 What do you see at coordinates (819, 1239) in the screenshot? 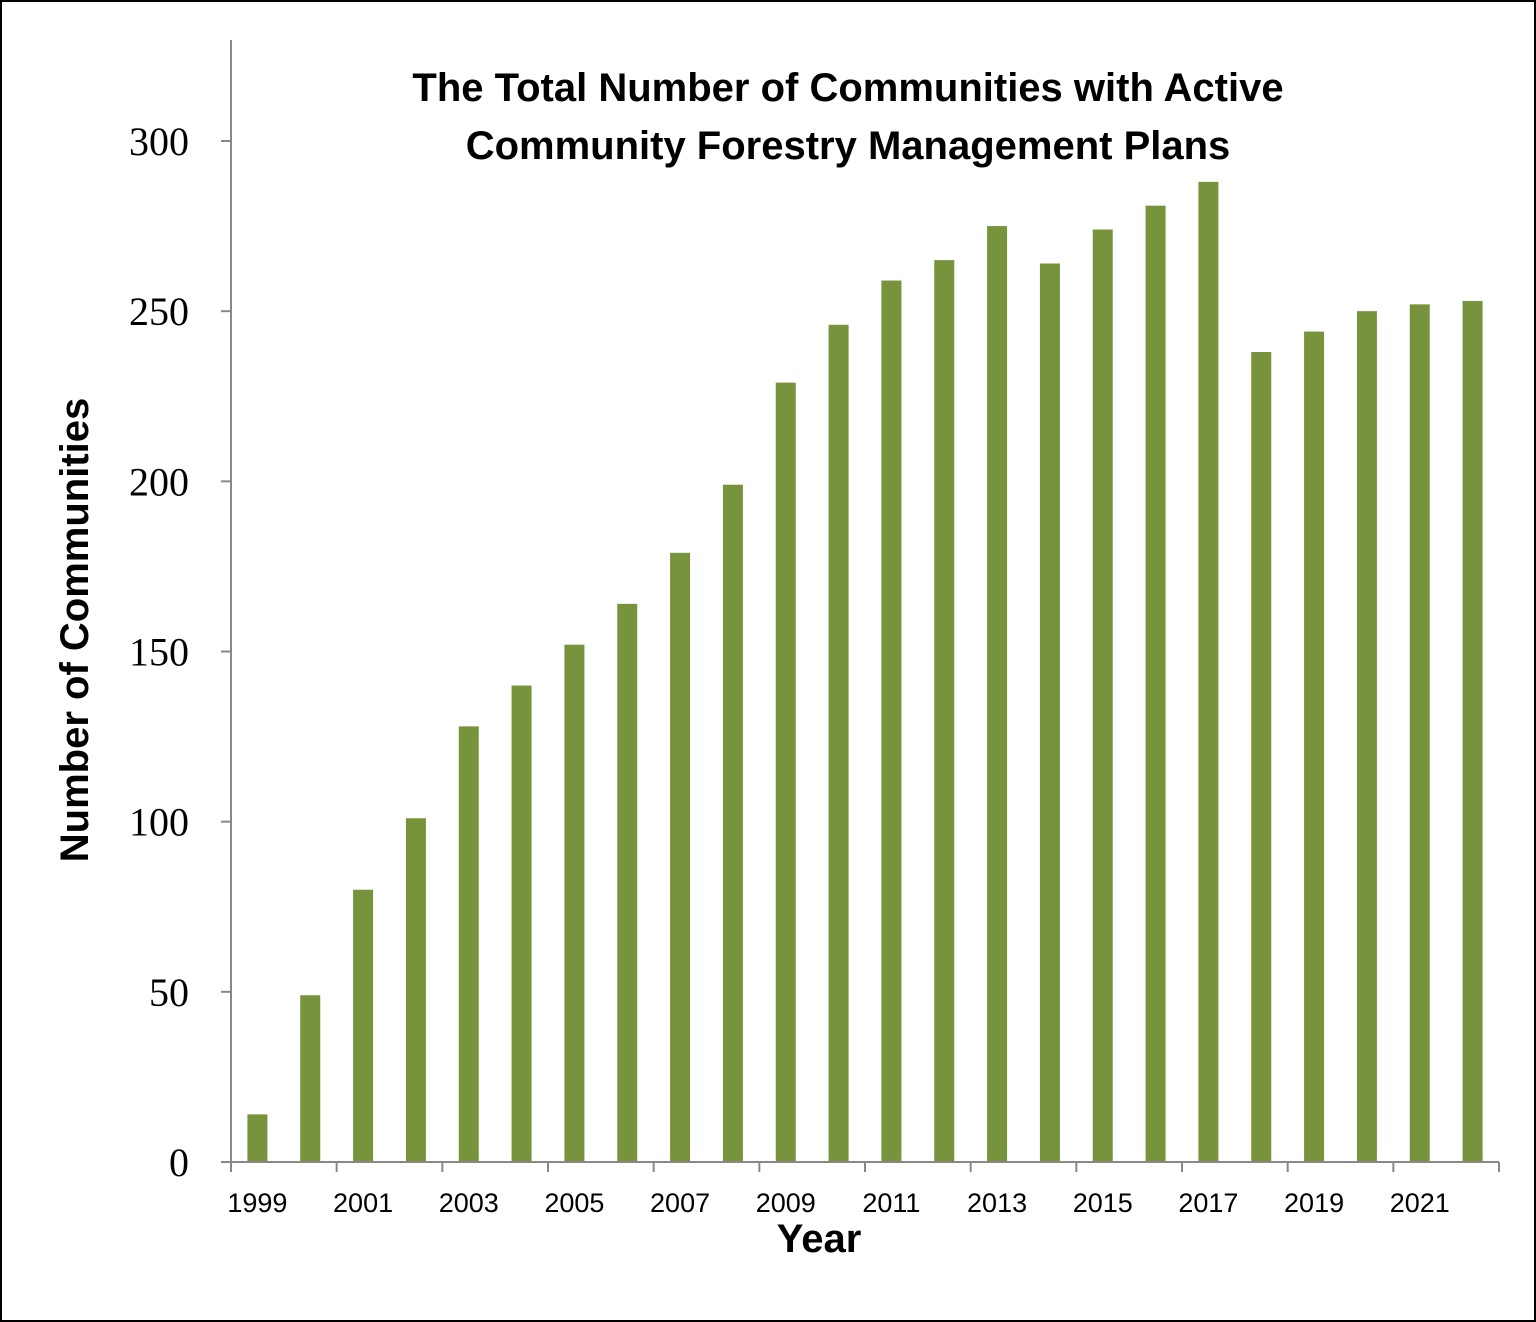
I see `x-axis-label: Year` at bounding box center [819, 1239].